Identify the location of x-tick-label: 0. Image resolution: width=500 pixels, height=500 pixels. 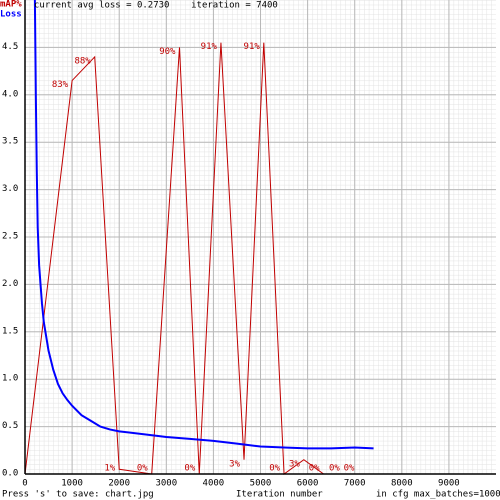
(24, 484).